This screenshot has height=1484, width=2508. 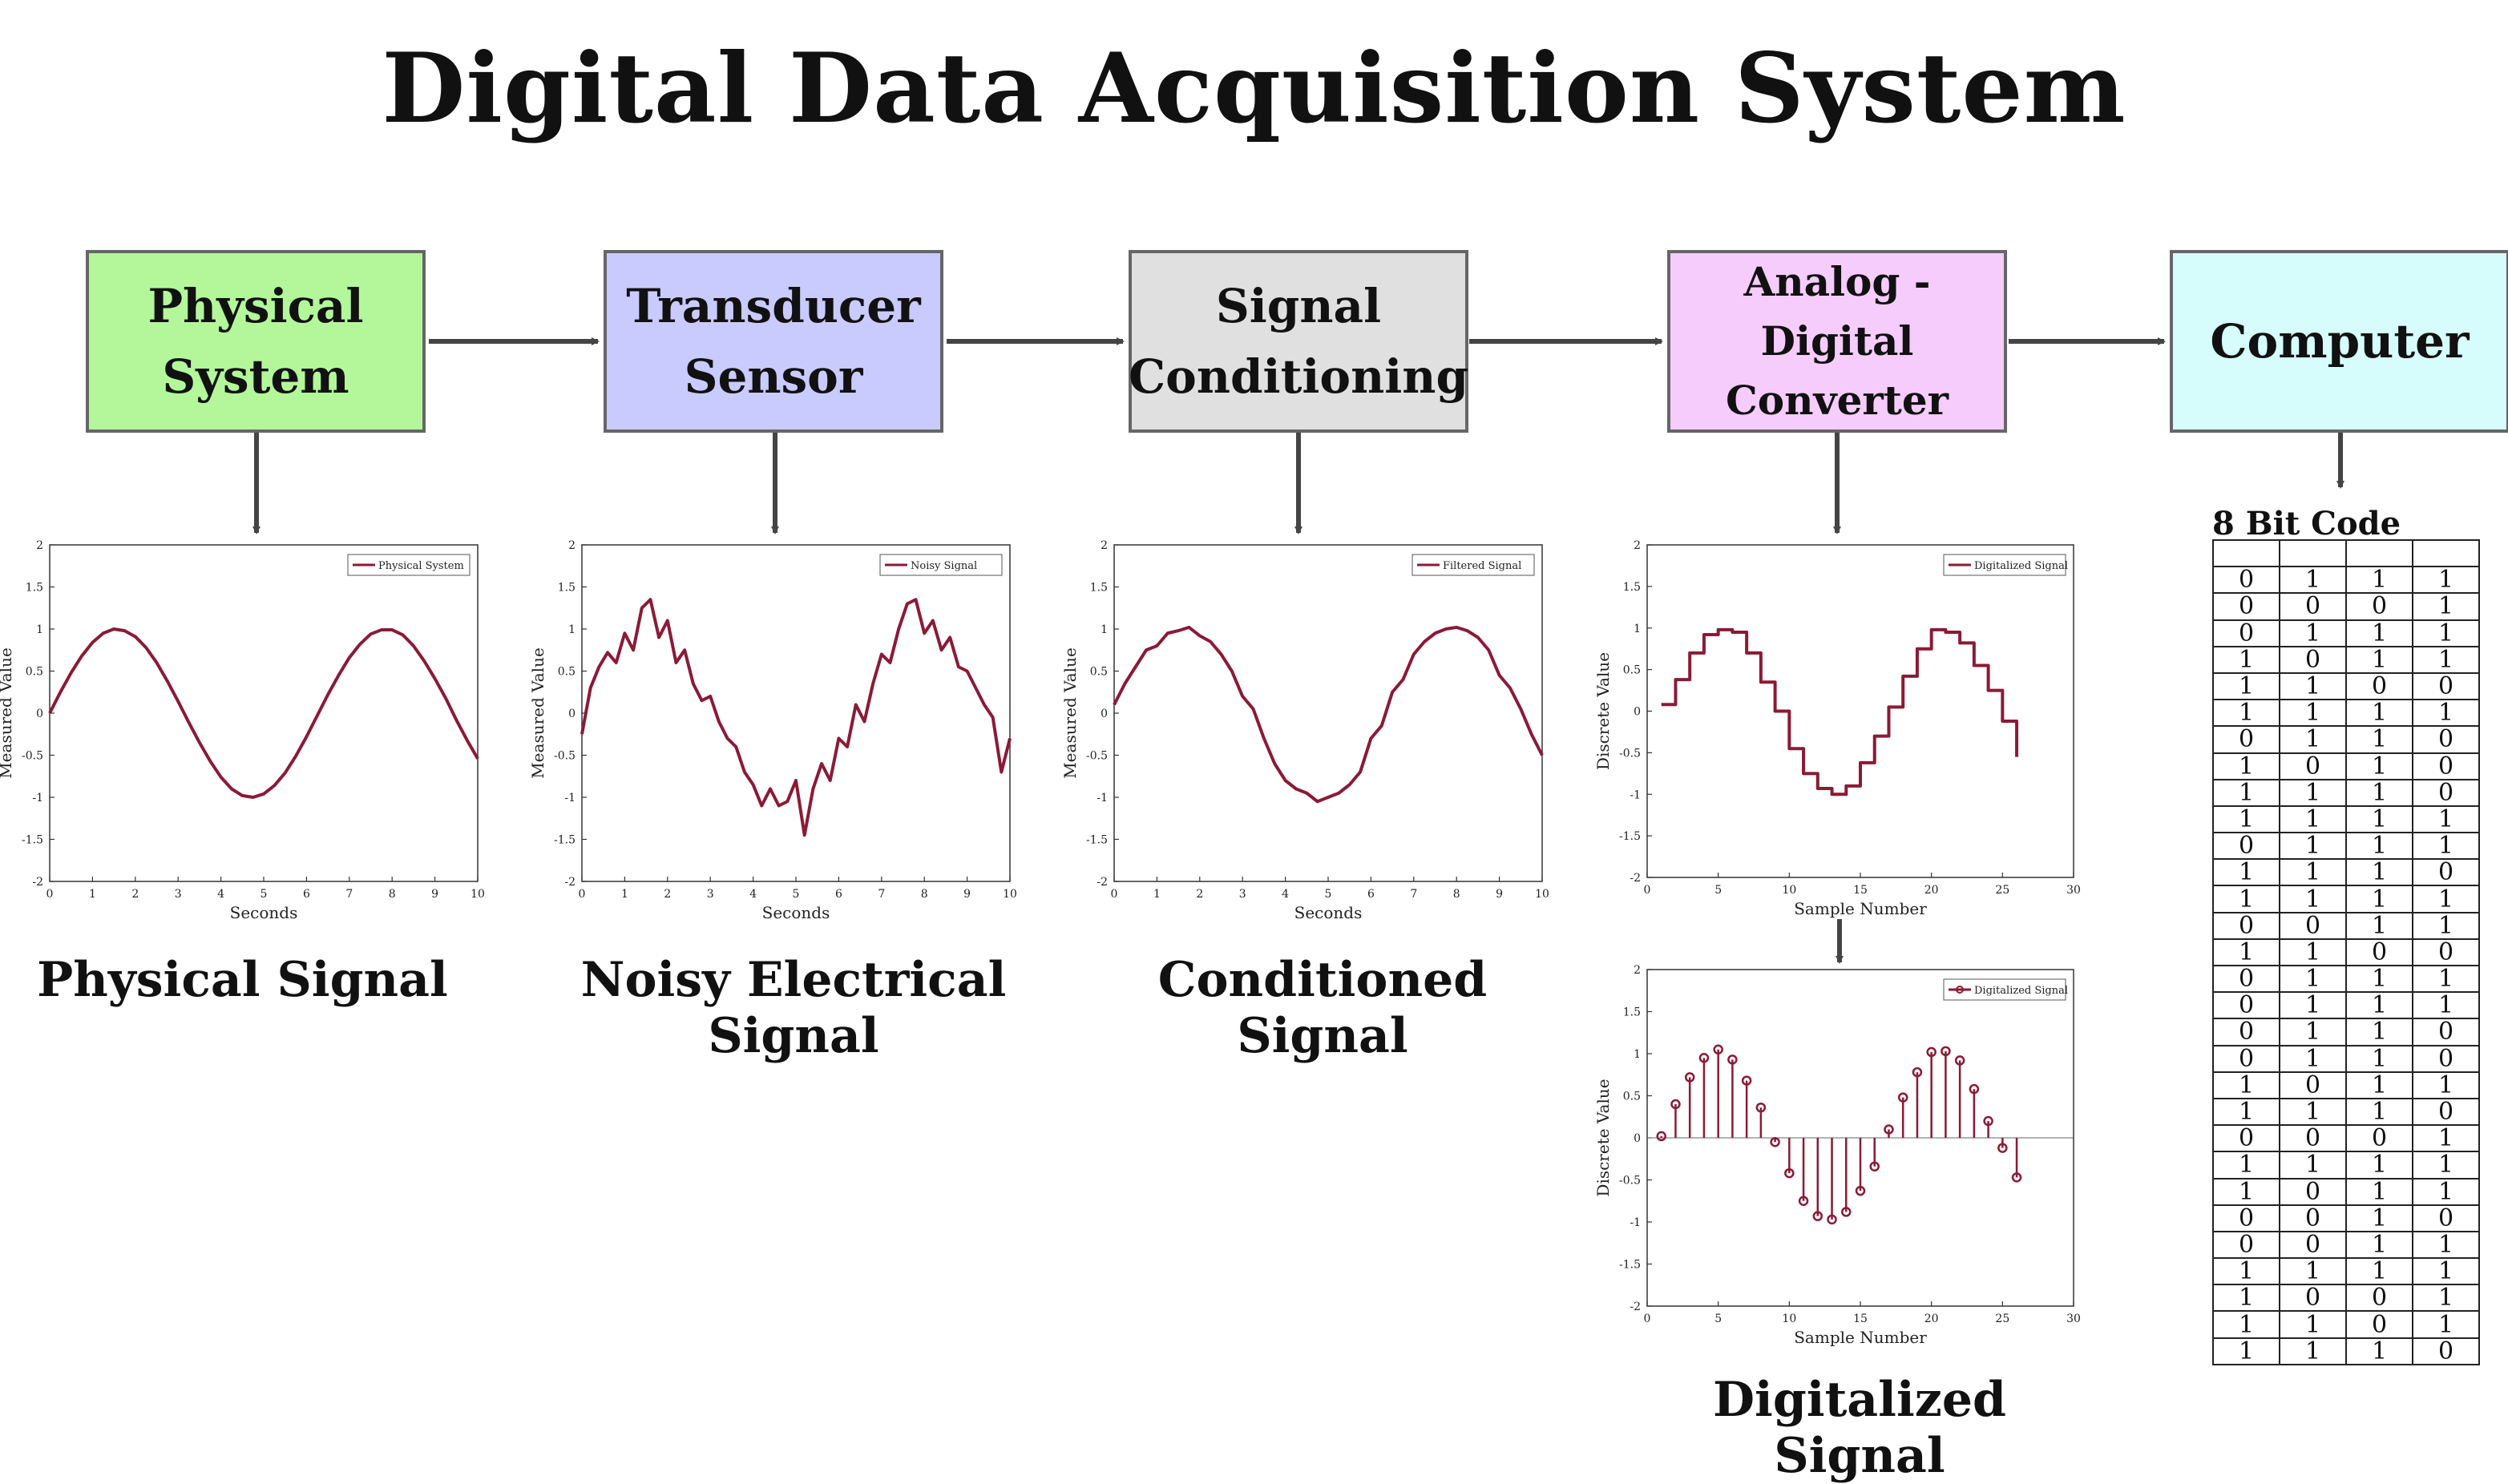 What do you see at coordinates (924, 895) in the screenshot?
I see `x-tick-label: 8` at bounding box center [924, 895].